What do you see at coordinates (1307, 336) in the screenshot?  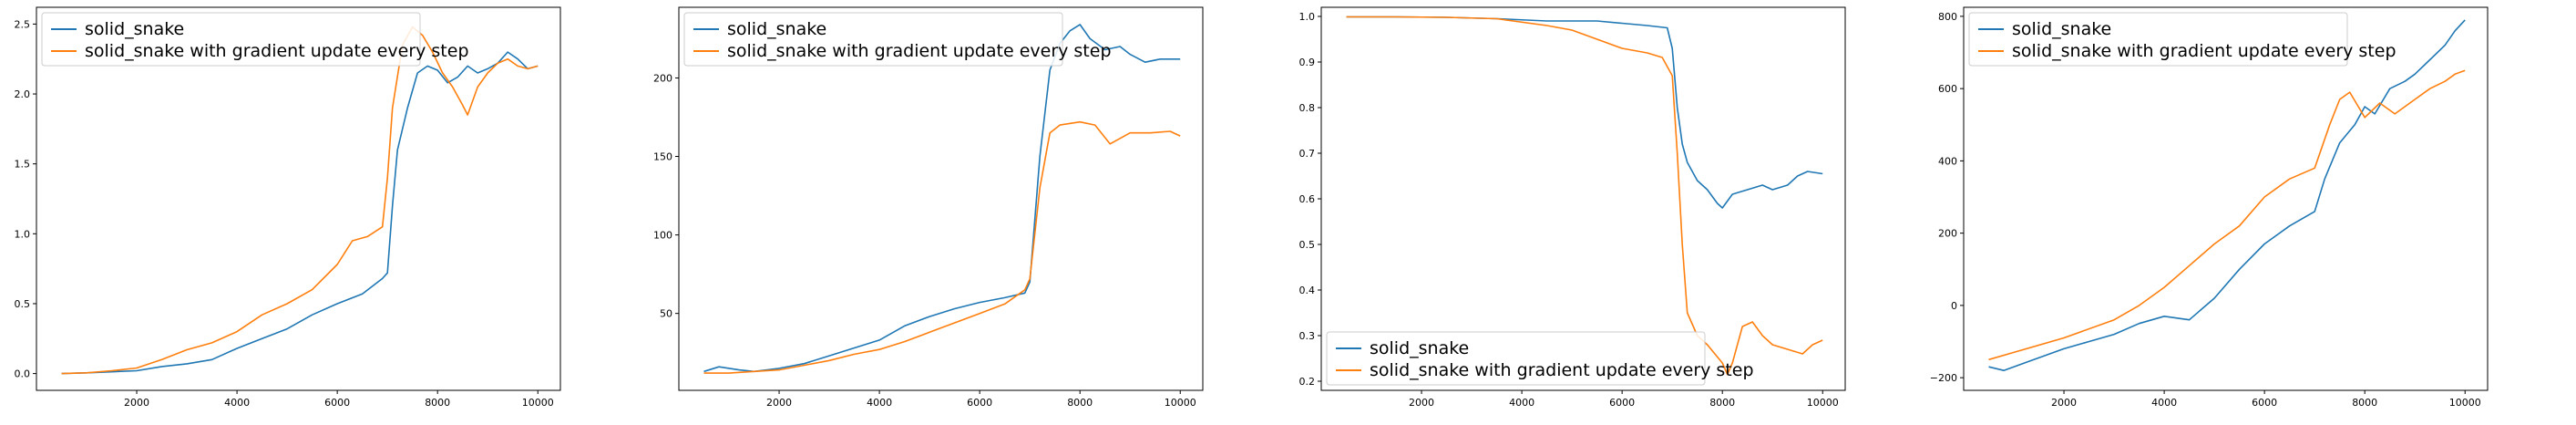 I see `y-tick-label: 0.3` at bounding box center [1307, 336].